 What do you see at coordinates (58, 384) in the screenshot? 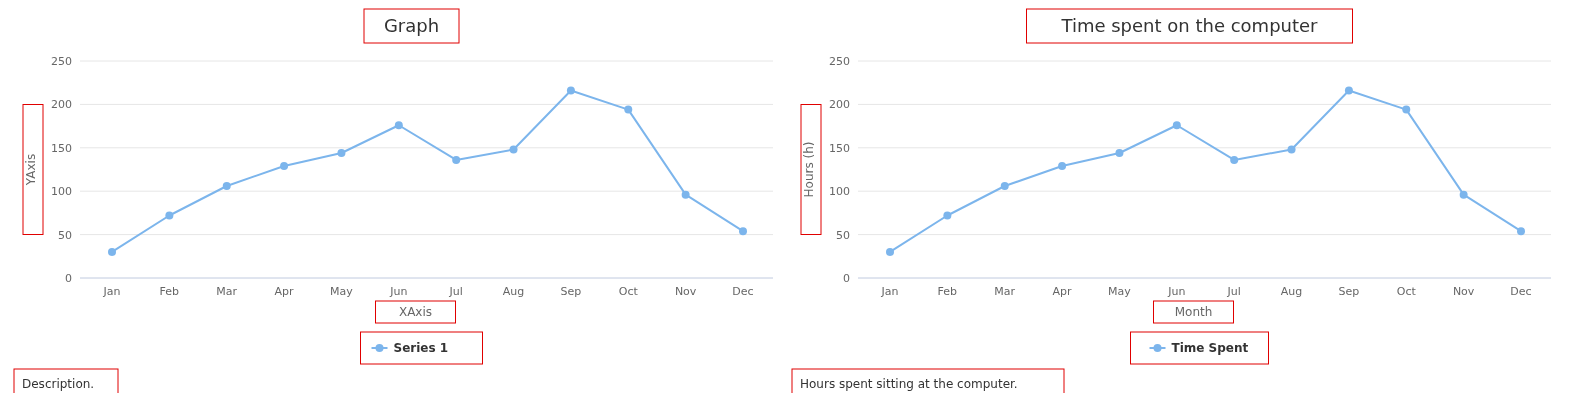
I see `text: Description.` at bounding box center [58, 384].